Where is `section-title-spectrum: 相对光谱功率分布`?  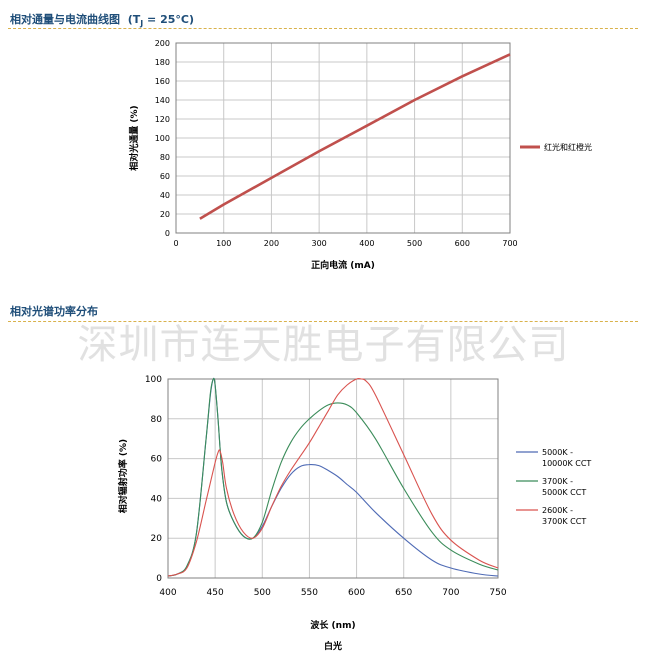
section-title-spectrum: 相对光谱功率分布 is located at coordinates (54, 311).